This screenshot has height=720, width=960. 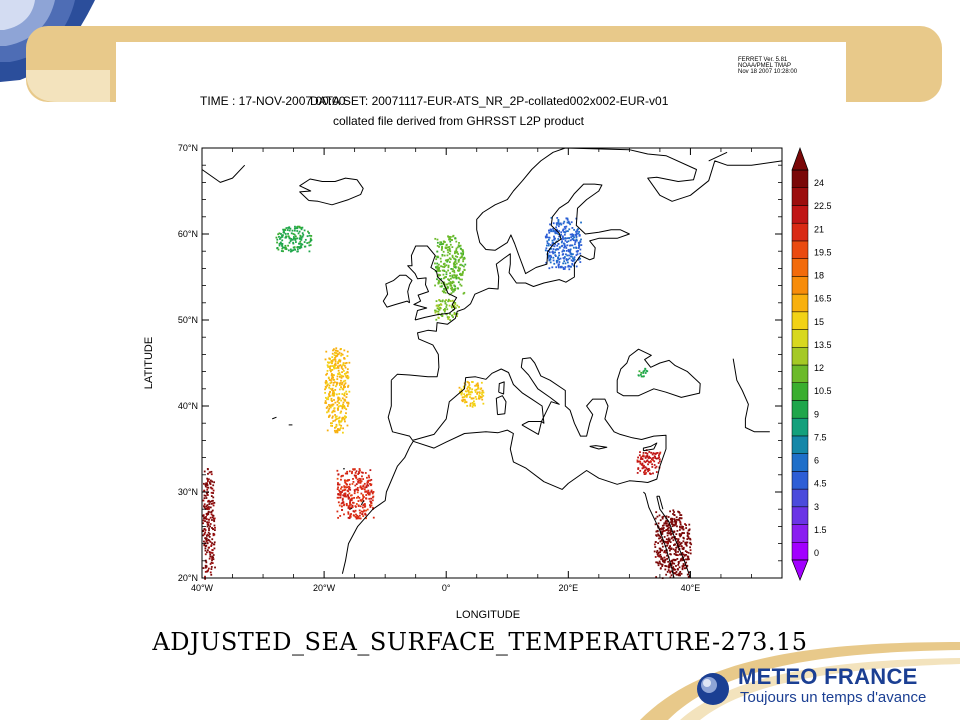 I want to click on plot-title-lines: TIME : 17-NOV-2007 00:00, so click(x=272, y=101).